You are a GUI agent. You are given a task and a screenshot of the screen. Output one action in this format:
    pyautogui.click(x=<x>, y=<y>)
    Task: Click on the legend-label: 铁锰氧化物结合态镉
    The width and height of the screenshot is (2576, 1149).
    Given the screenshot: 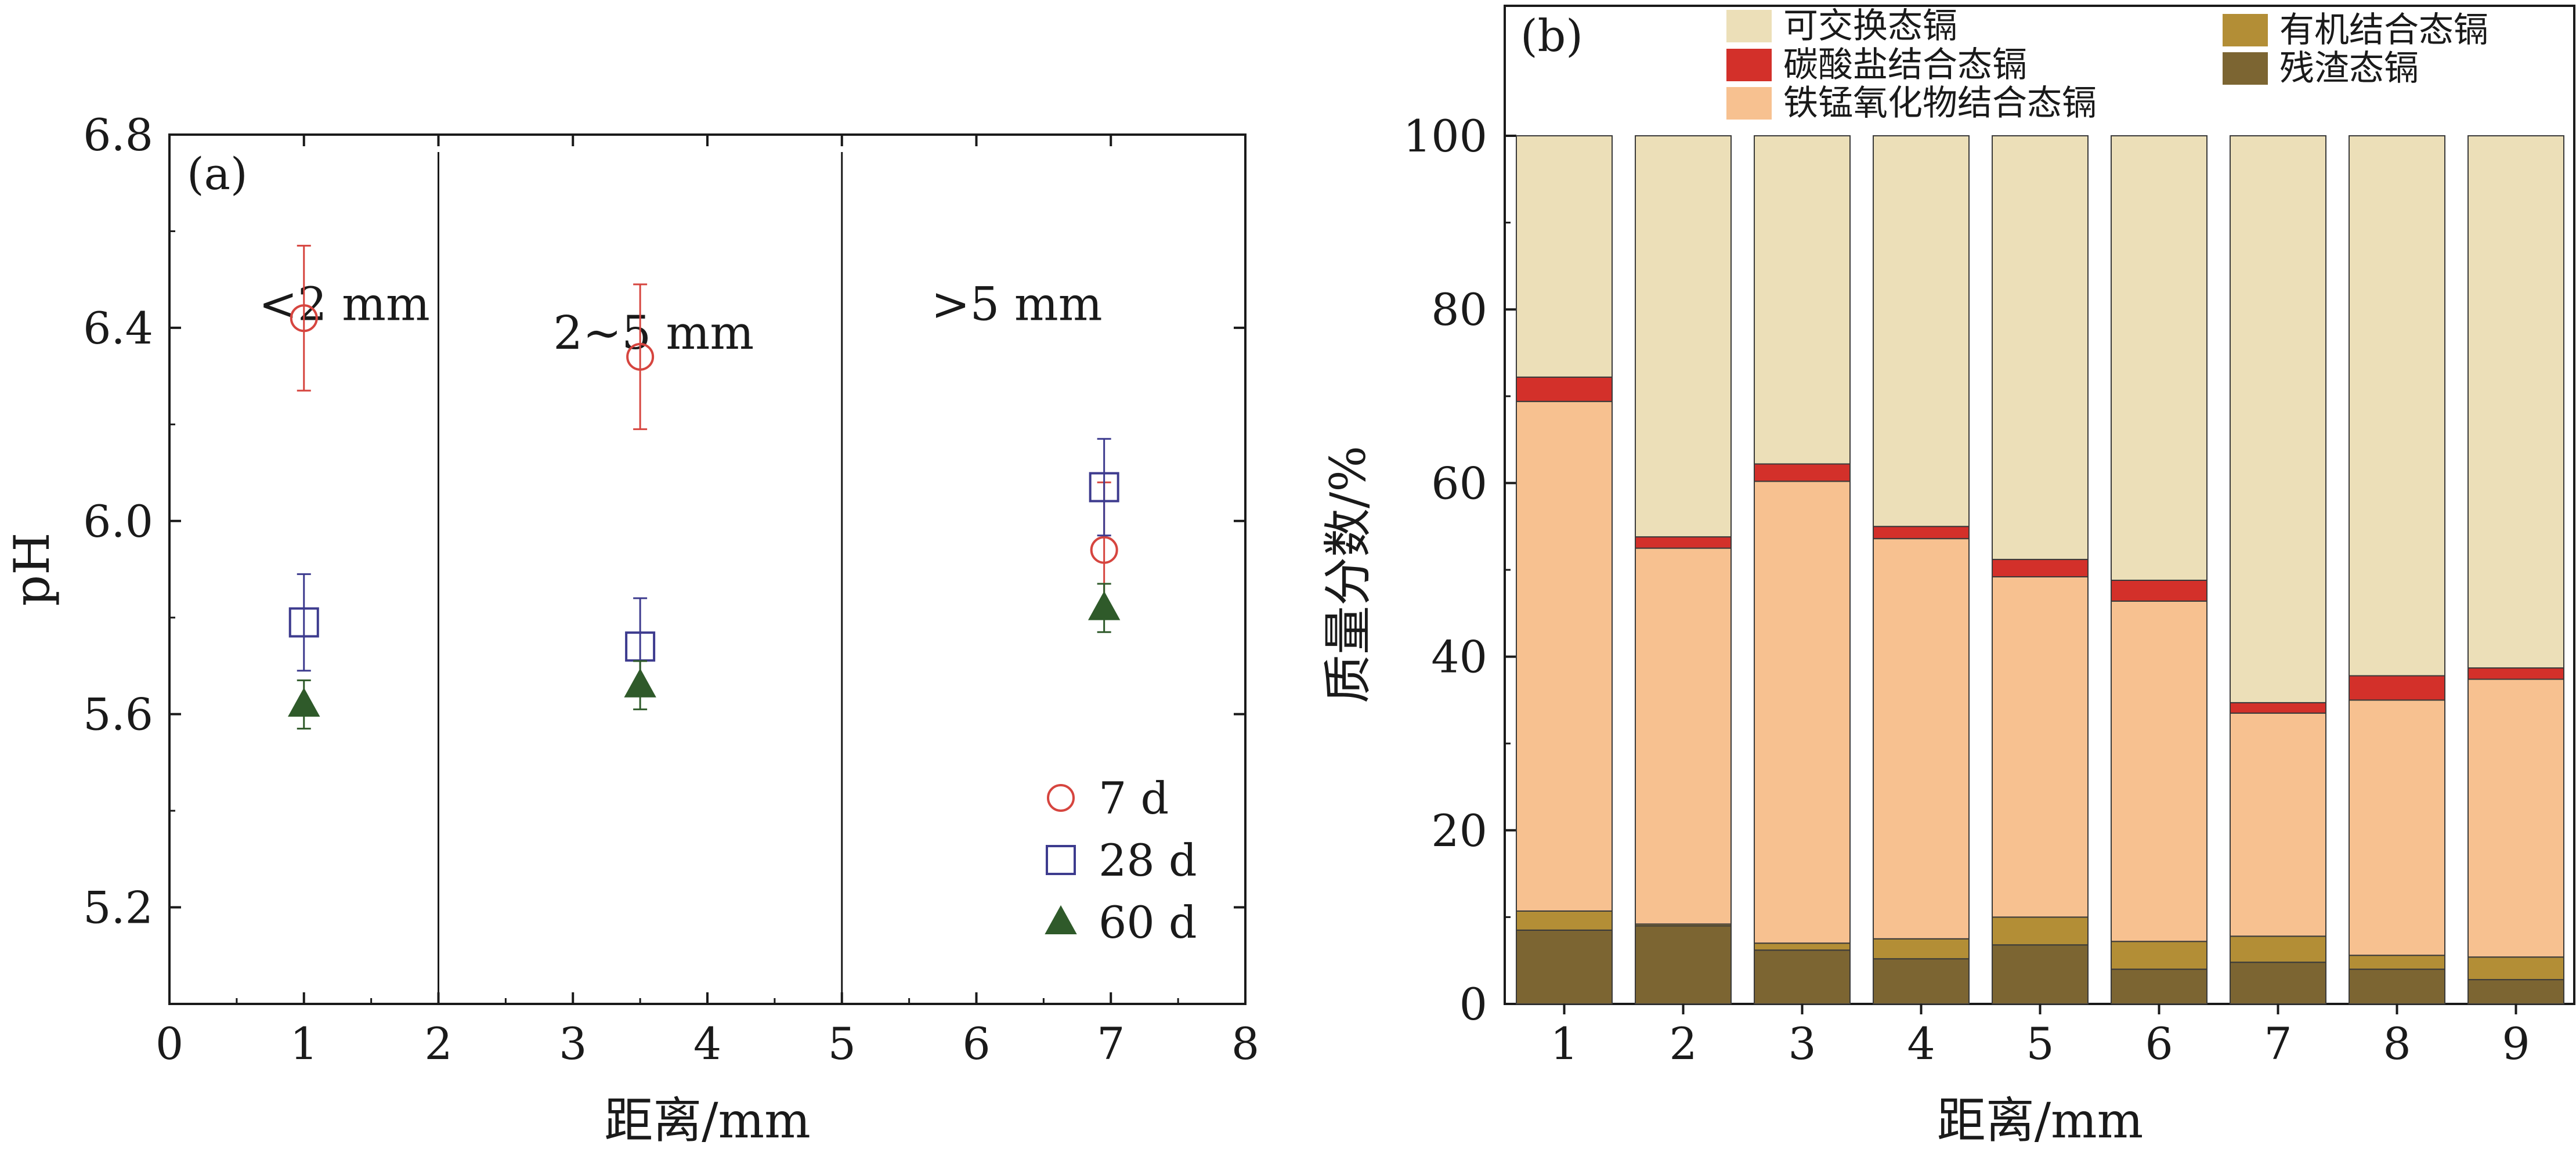 What is the action you would take?
    pyautogui.click(x=1940, y=103)
    